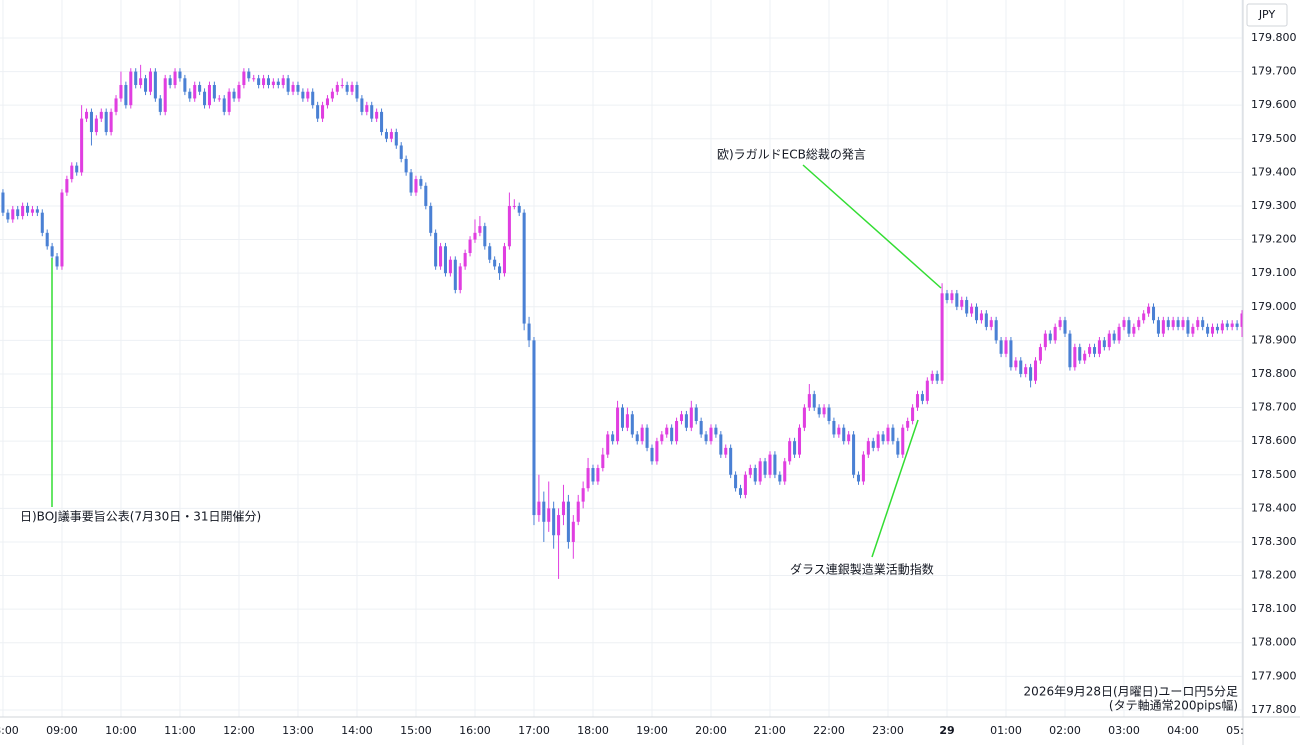  I want to click on x-tick-label: 13:00, so click(298, 730).